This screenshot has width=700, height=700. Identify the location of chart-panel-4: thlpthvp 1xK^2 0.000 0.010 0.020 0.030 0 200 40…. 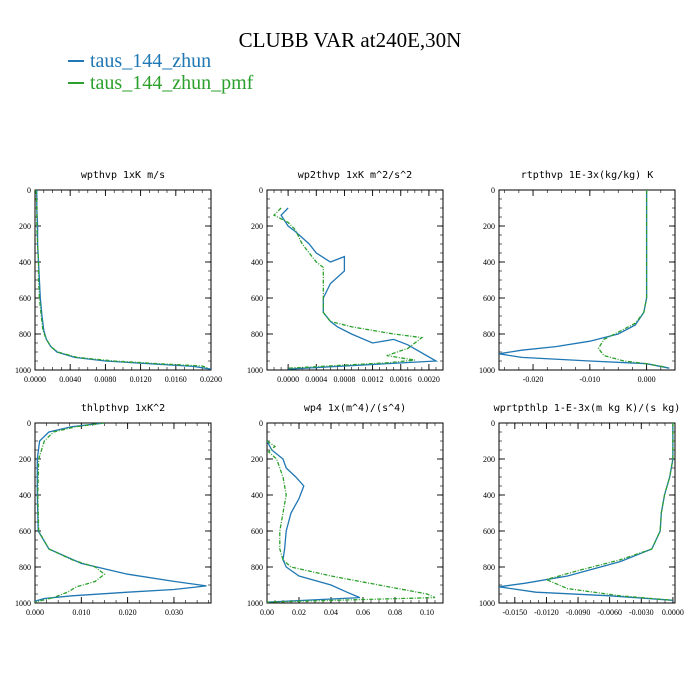
(113, 510).